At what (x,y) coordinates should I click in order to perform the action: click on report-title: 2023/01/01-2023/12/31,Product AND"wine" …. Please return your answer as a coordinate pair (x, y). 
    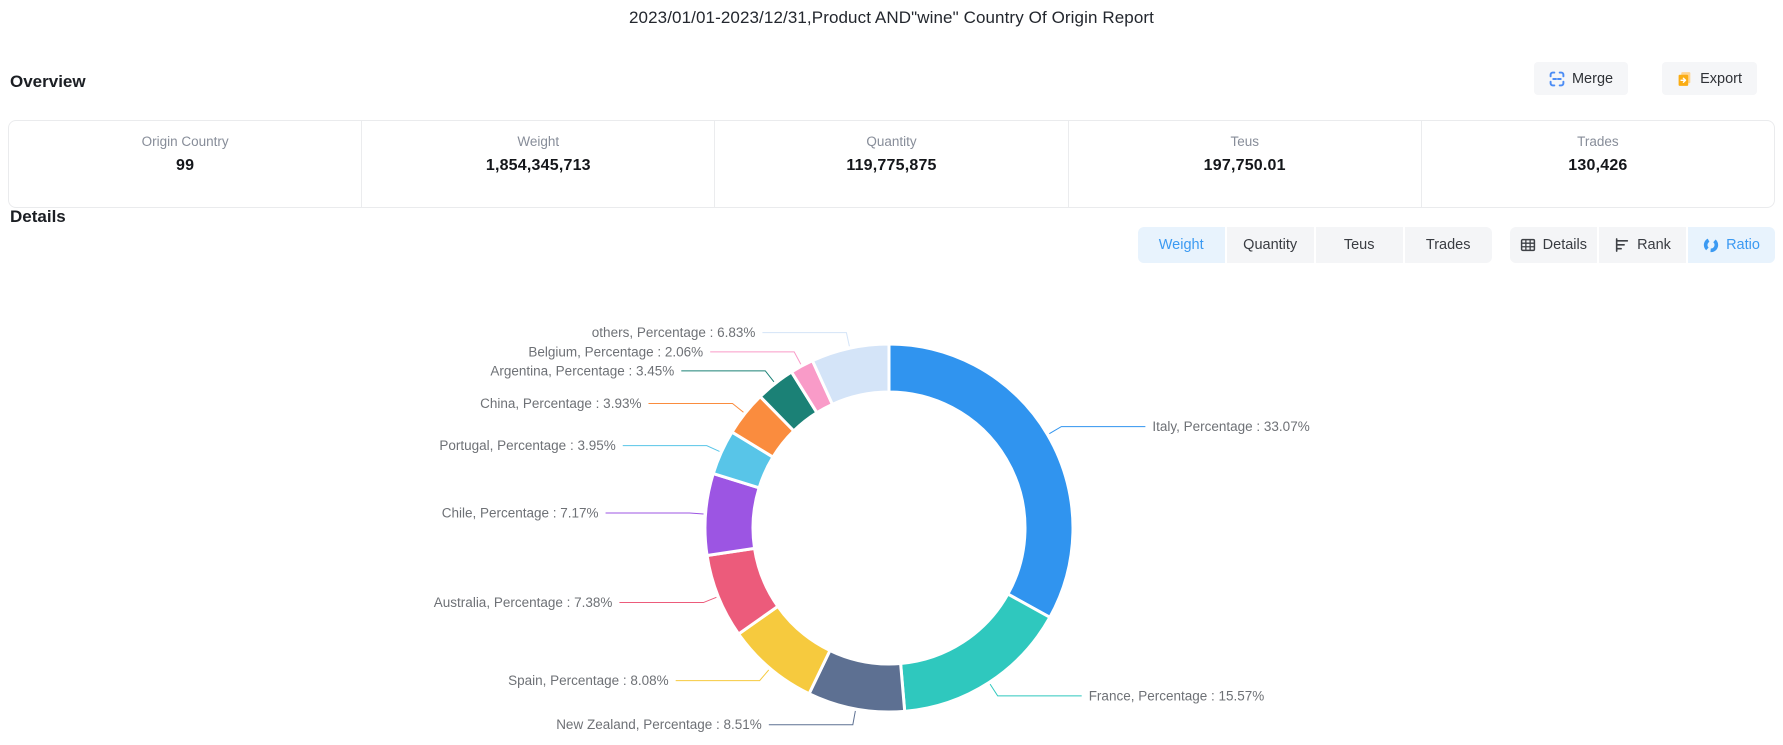
    Looking at the image, I should click on (891, 17).